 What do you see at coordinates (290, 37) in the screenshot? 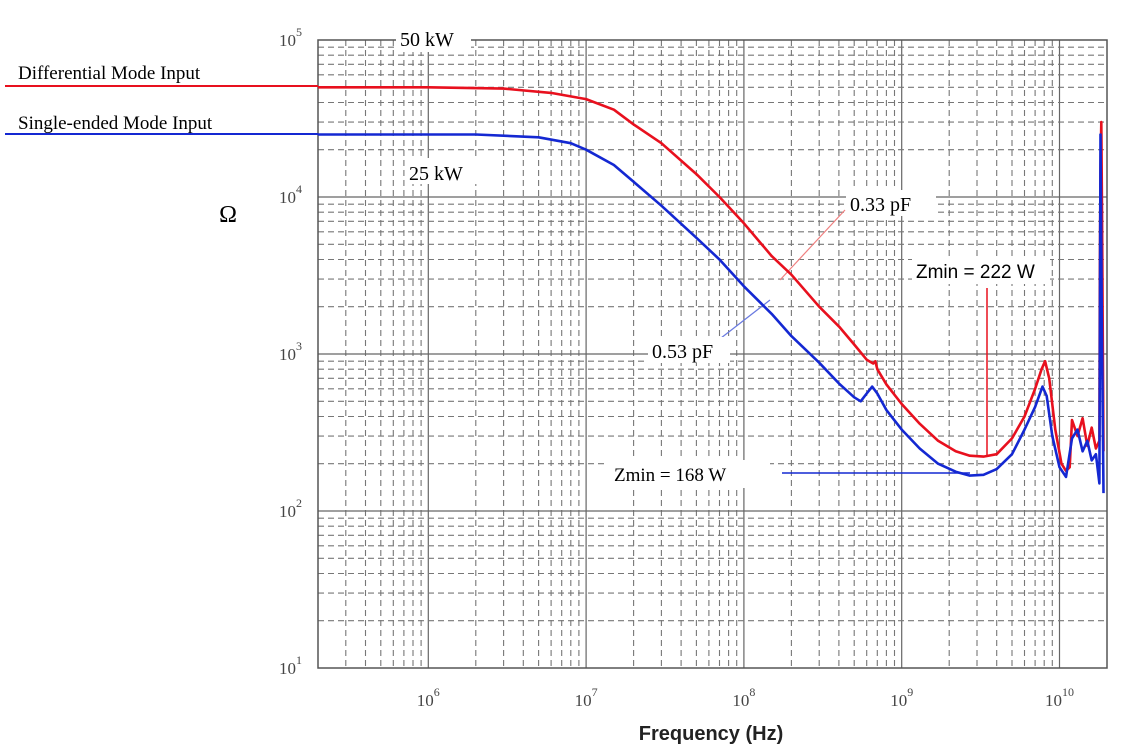
I see `y-tick-label: 10⁵` at bounding box center [290, 37].